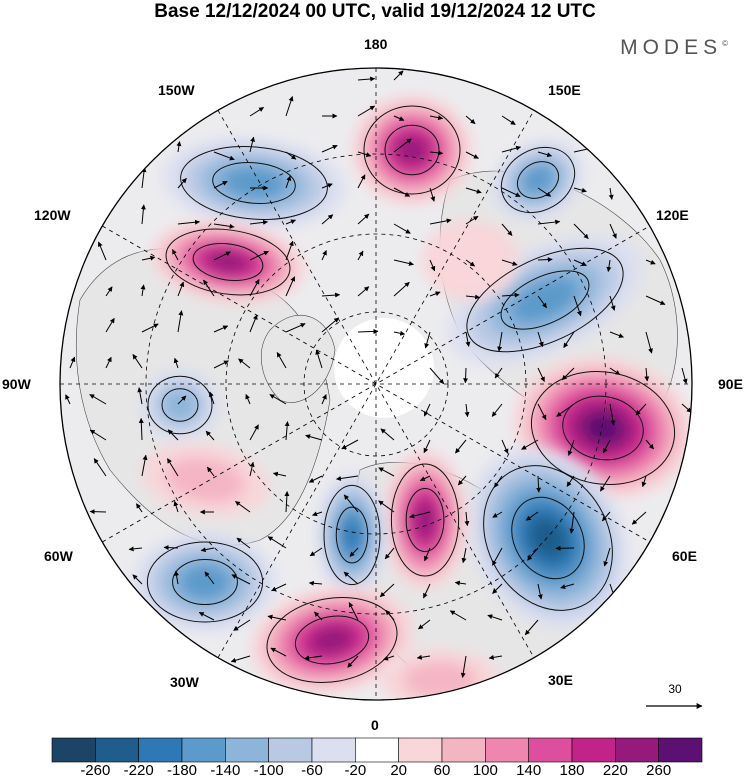 The width and height of the screenshot is (750, 783). Describe the element at coordinates (52, 215) in the screenshot. I see `lon-label-120w: 120W` at that location.